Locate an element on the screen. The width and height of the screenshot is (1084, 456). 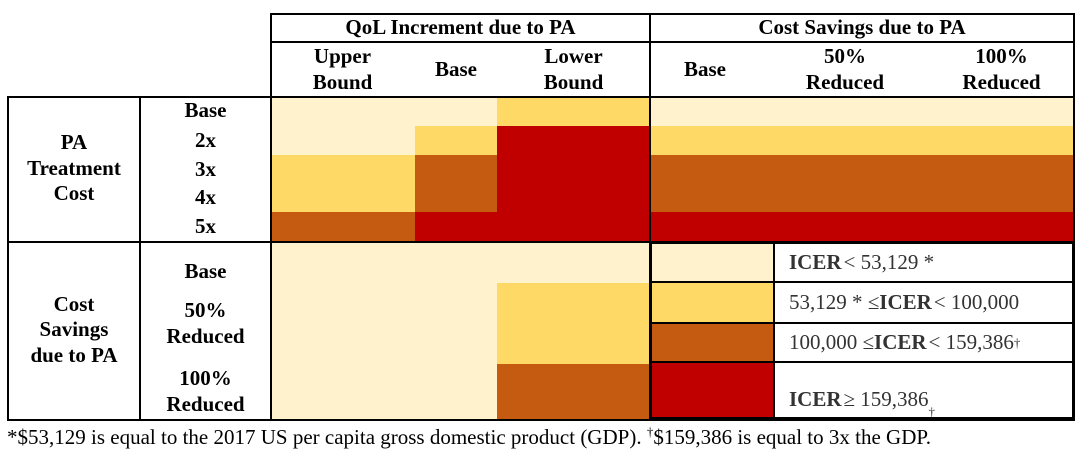
legend-label-pre: 53,129 * ≤ is located at coordinates (834, 302).